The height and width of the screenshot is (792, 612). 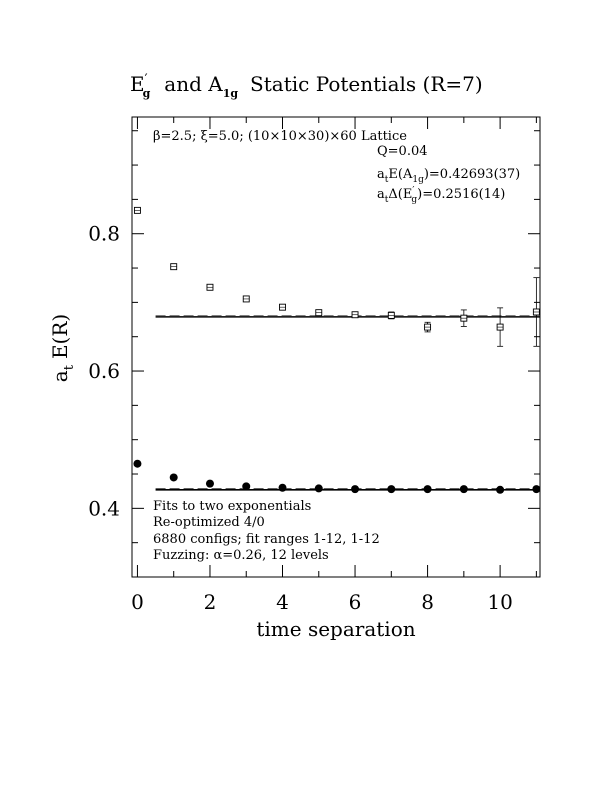 I want to click on chart-title: E′ g and A1g Static Potentials (R=7), so click(x=306, y=86).